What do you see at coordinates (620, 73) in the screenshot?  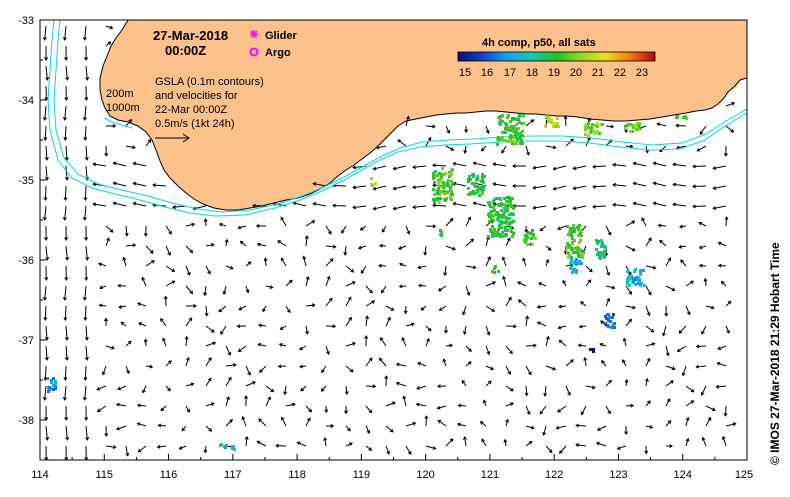 I see `colorbar-tick-label: 22` at bounding box center [620, 73].